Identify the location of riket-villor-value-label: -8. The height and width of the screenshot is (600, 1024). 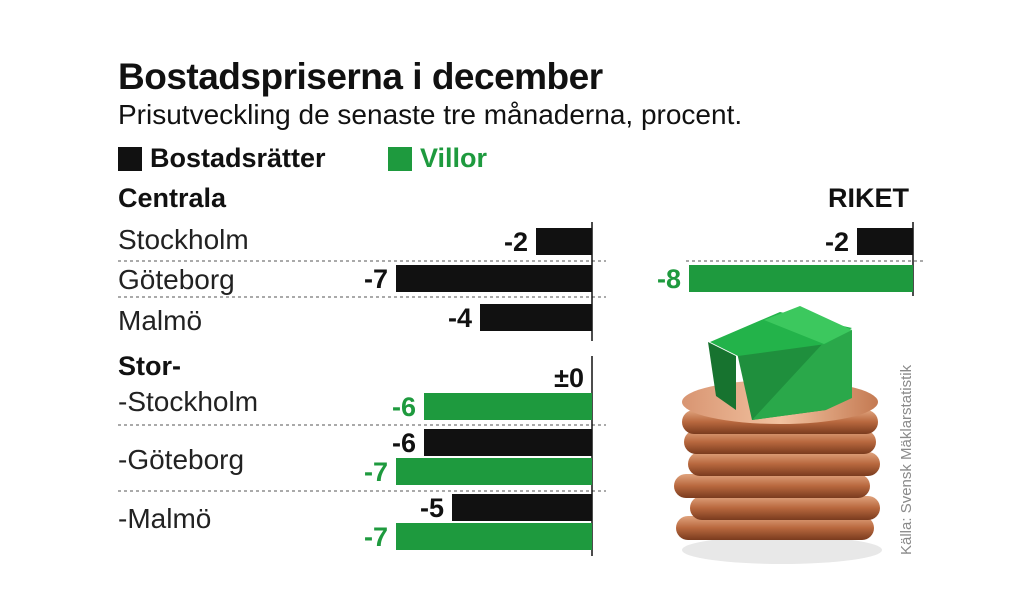
(668, 279).